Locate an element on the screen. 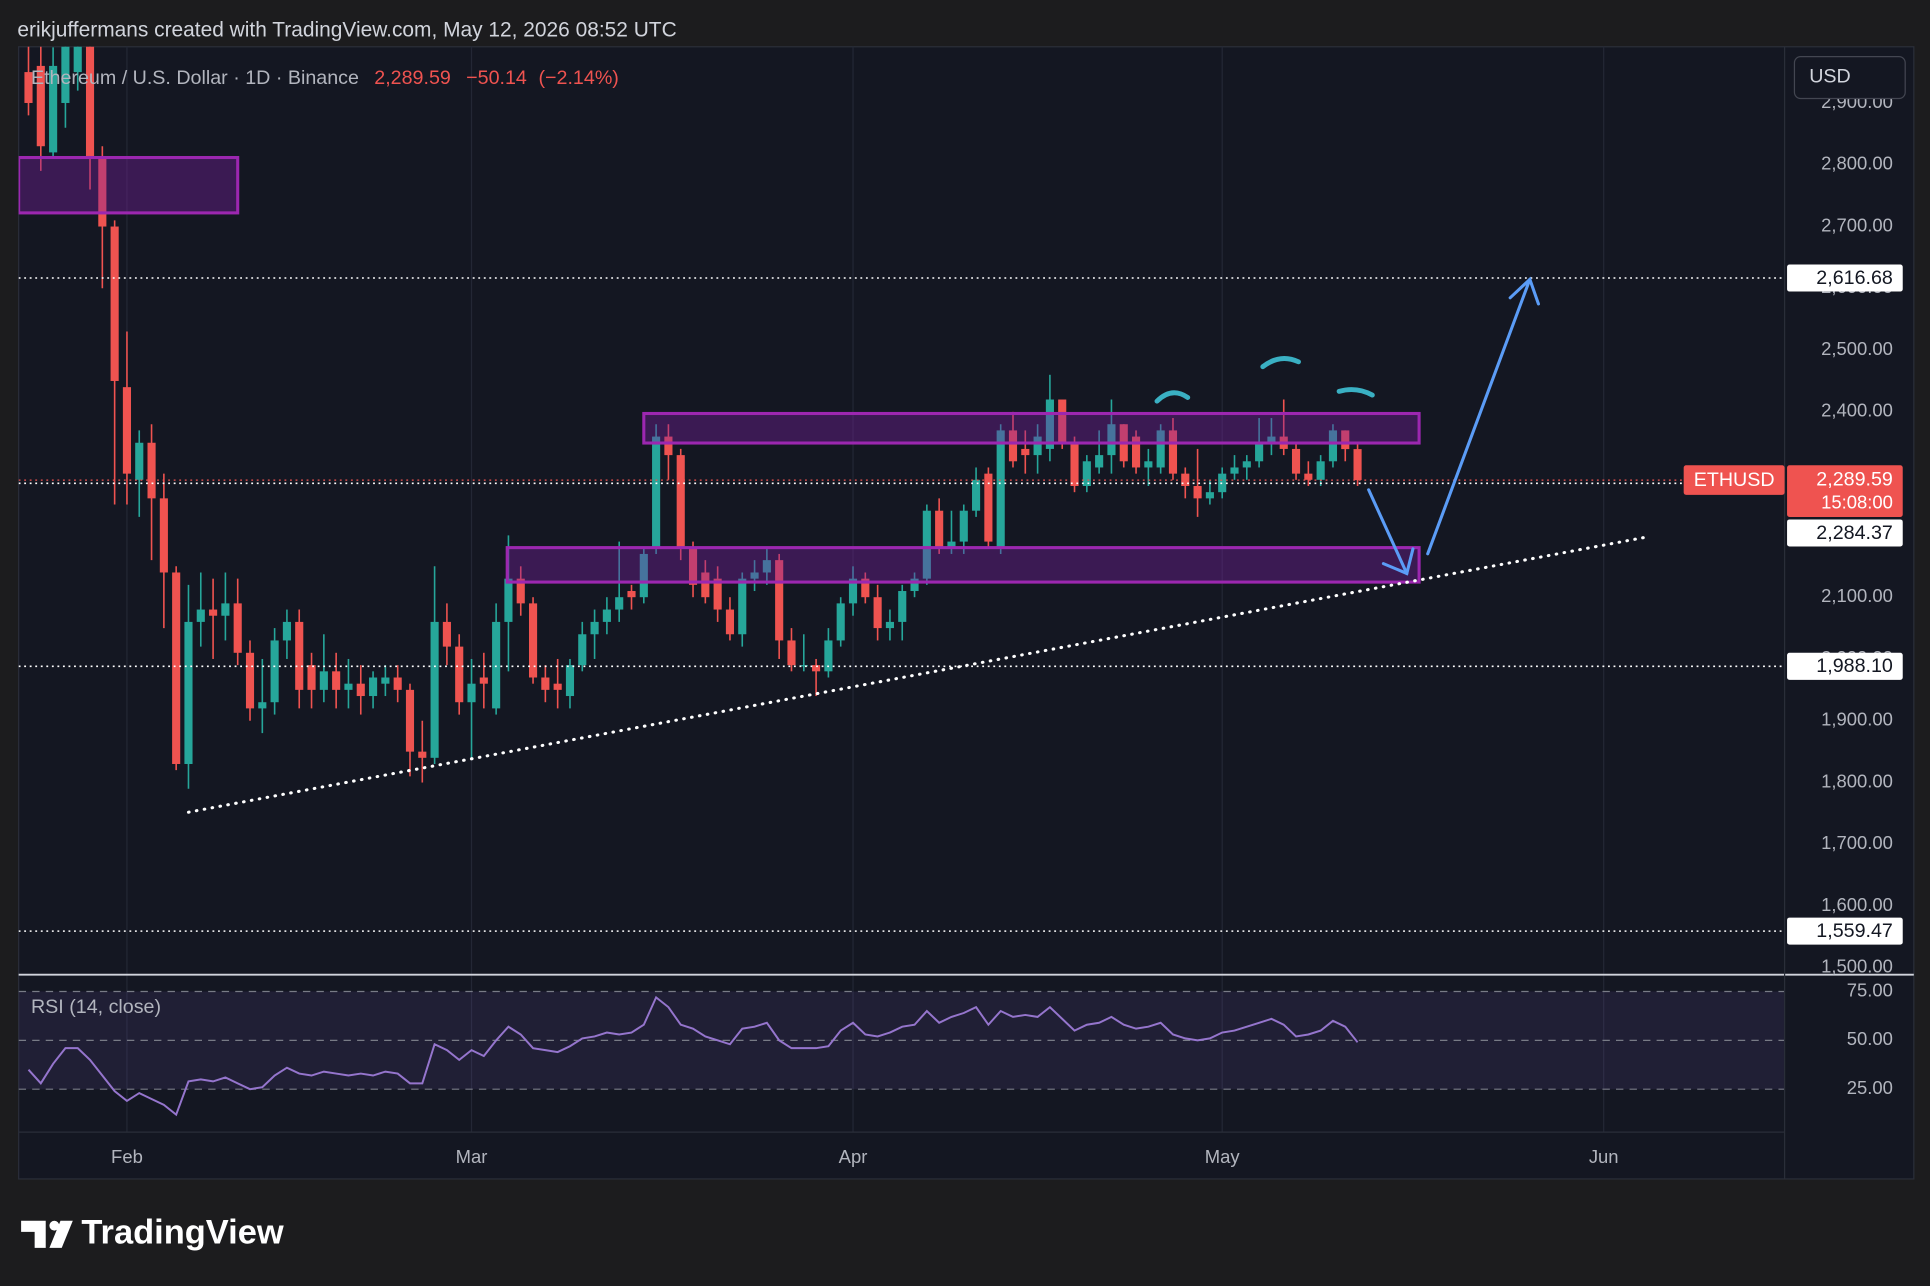  last-price-box is located at coordinates (1845, 491).